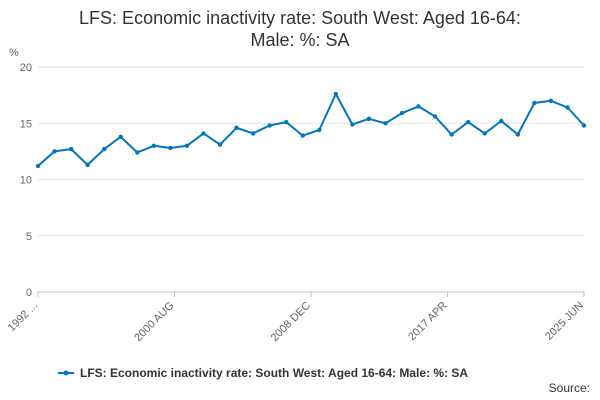 This screenshot has width=600, height=400. Describe the element at coordinates (569, 388) in the screenshot. I see `source-label: Source:` at that location.